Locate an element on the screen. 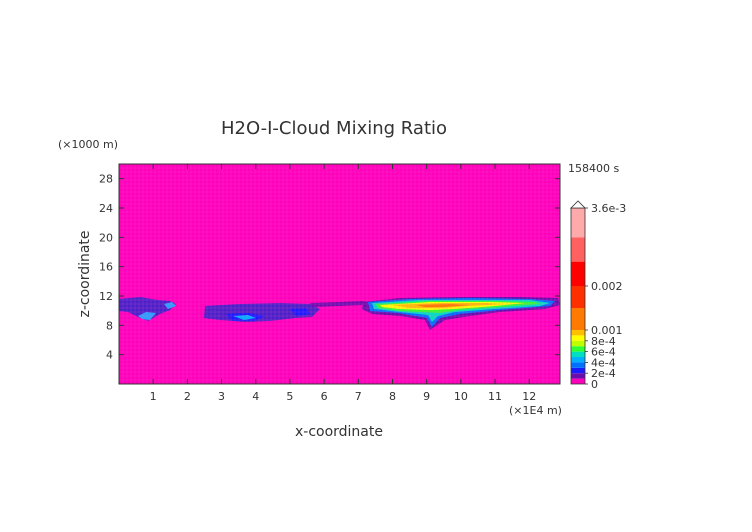 This screenshot has height=532, width=752. y-tick-label: 24 is located at coordinates (106, 208).